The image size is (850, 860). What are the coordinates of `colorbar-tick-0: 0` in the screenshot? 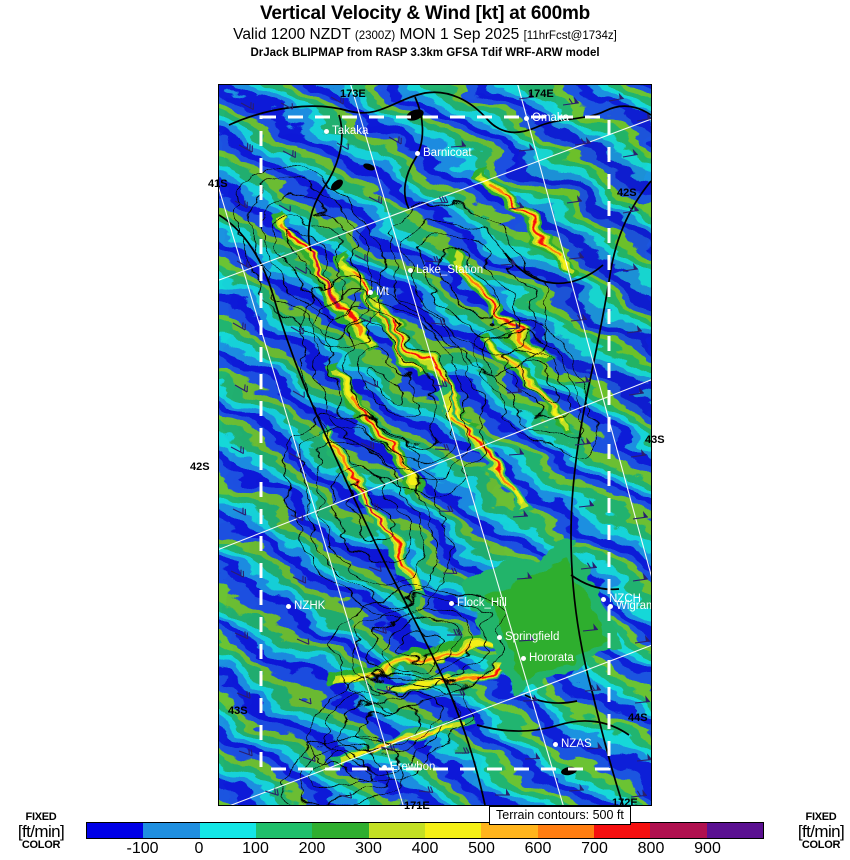 It's located at (199, 848).